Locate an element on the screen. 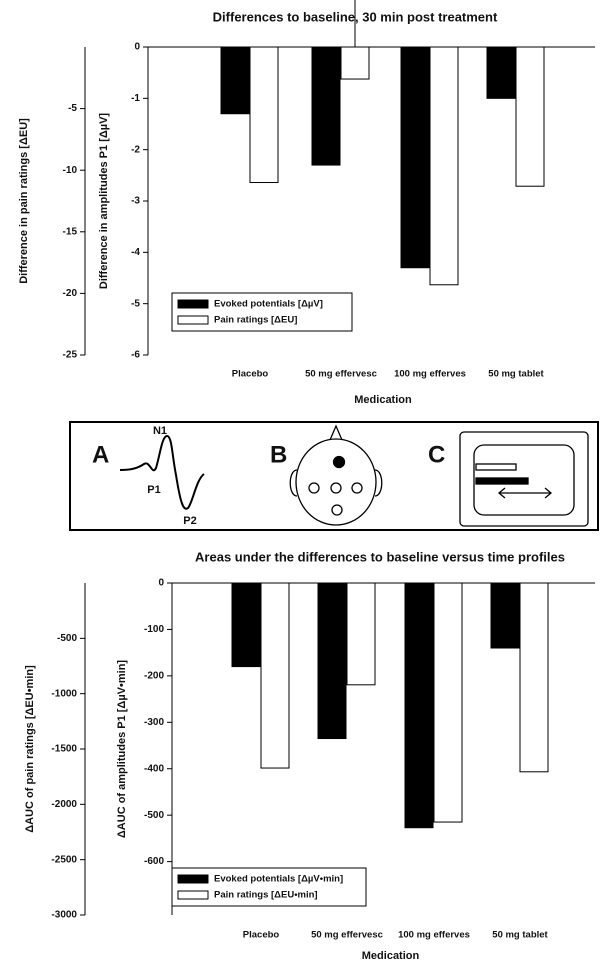  y2-tick-label: -5 is located at coordinates (72, 108).